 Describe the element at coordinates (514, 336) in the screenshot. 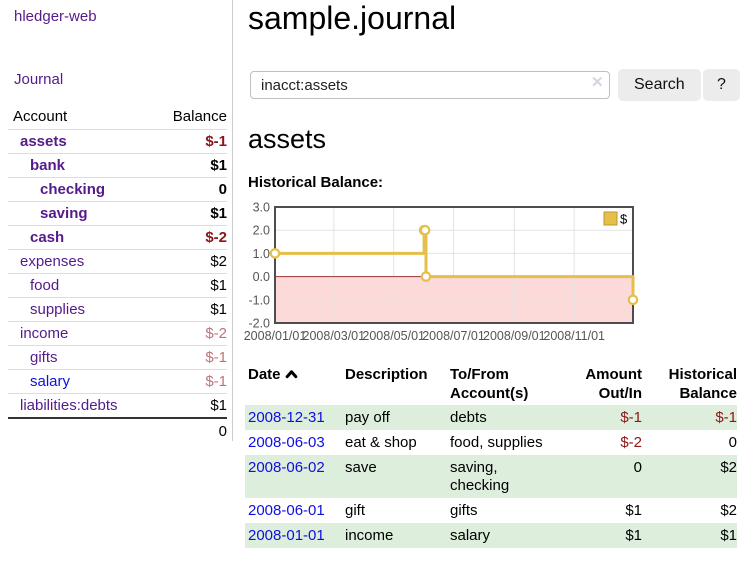

I see `svg-text: 2008/09/01` at that location.